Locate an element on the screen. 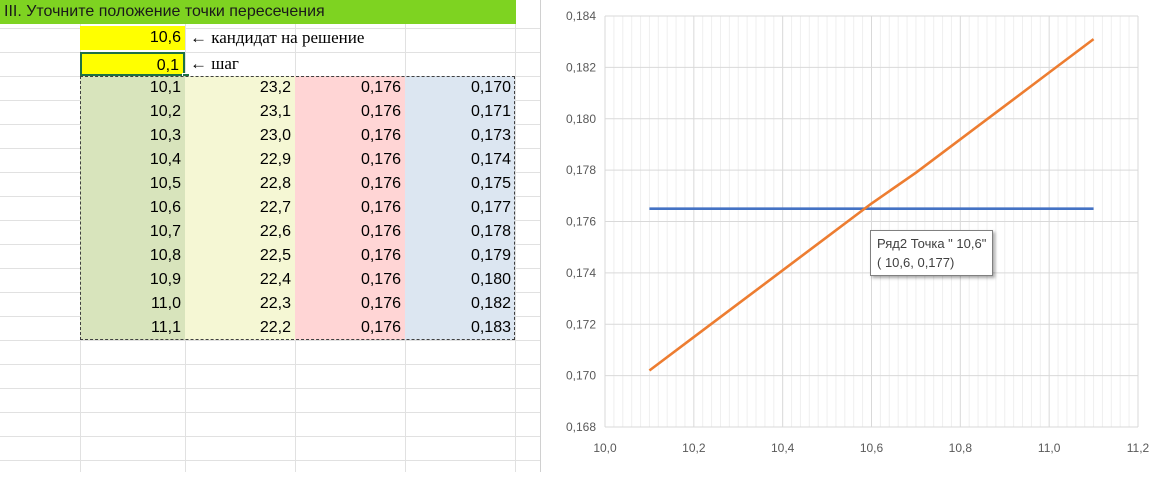 The image size is (1176, 477). table-cell: 10,7 is located at coordinates (165, 231).